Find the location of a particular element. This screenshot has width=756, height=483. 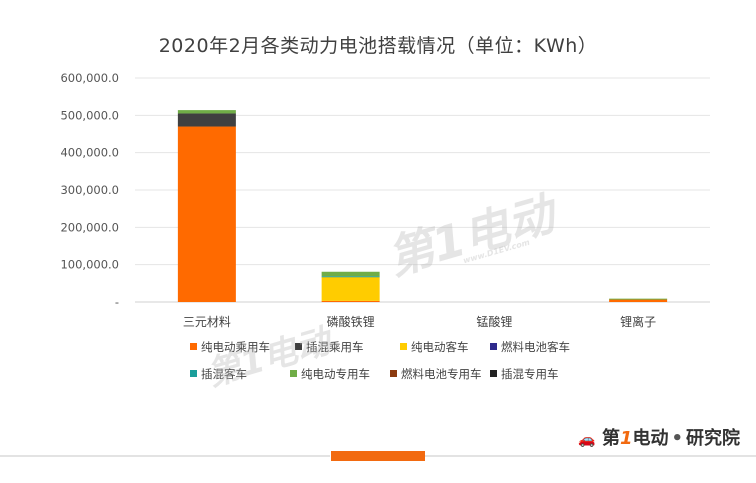

legend-label: 燃料电池客车 is located at coordinates (535, 347).